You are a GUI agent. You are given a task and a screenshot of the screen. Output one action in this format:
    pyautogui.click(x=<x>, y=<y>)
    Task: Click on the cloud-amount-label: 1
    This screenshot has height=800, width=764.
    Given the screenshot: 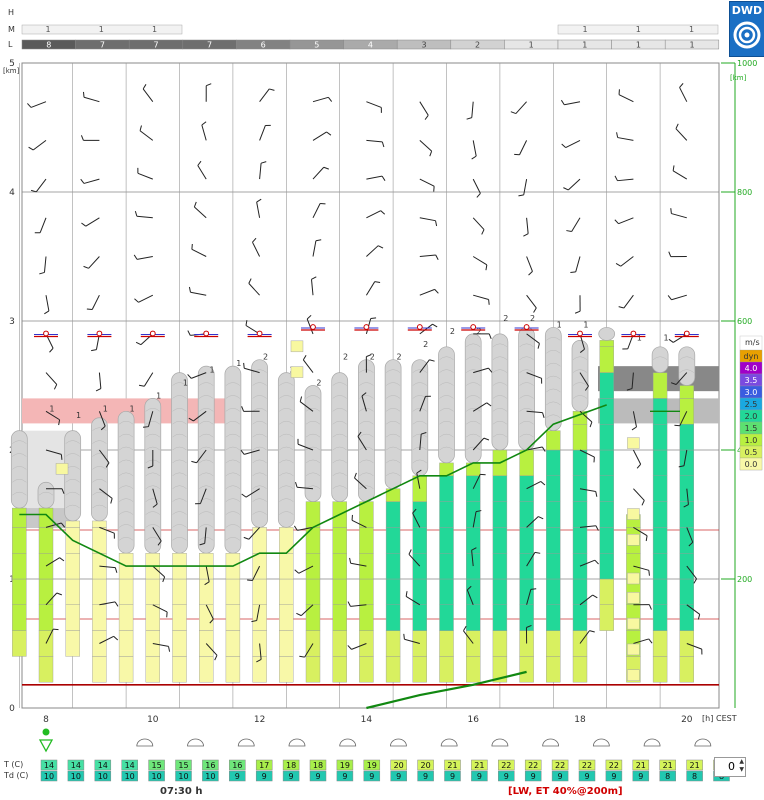 What is the action you would take?
    pyautogui.click(x=158, y=395)
    